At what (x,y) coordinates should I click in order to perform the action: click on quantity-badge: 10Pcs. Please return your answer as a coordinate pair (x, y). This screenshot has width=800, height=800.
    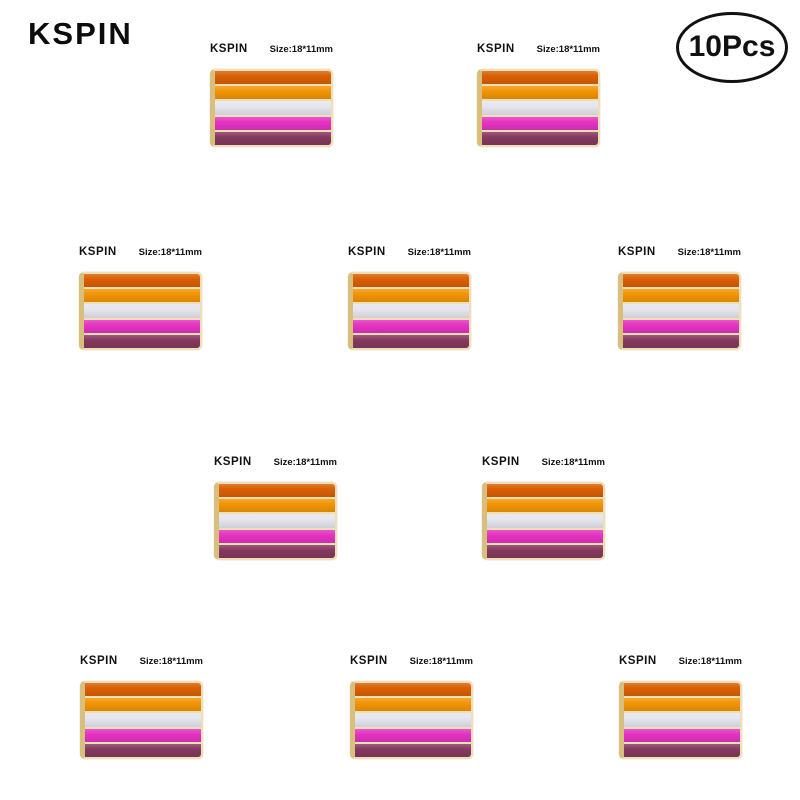
    Looking at the image, I should click on (732, 47).